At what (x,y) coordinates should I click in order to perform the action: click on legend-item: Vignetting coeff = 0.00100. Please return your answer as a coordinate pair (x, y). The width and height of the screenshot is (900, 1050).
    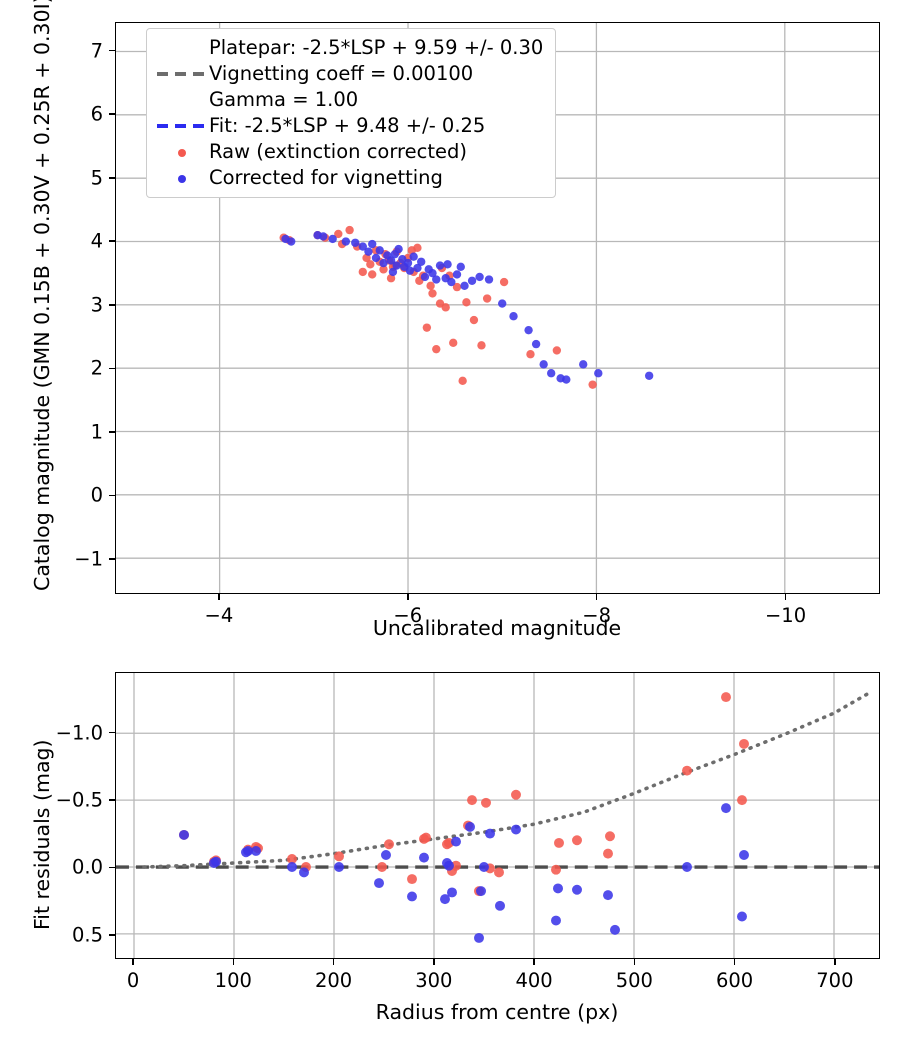
    Looking at the image, I should click on (350, 74).